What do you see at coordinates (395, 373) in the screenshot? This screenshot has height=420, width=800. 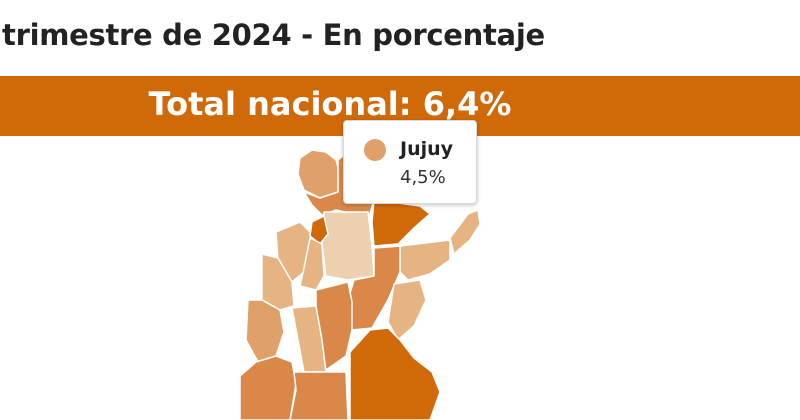 I see `region-buenos-aires` at bounding box center [395, 373].